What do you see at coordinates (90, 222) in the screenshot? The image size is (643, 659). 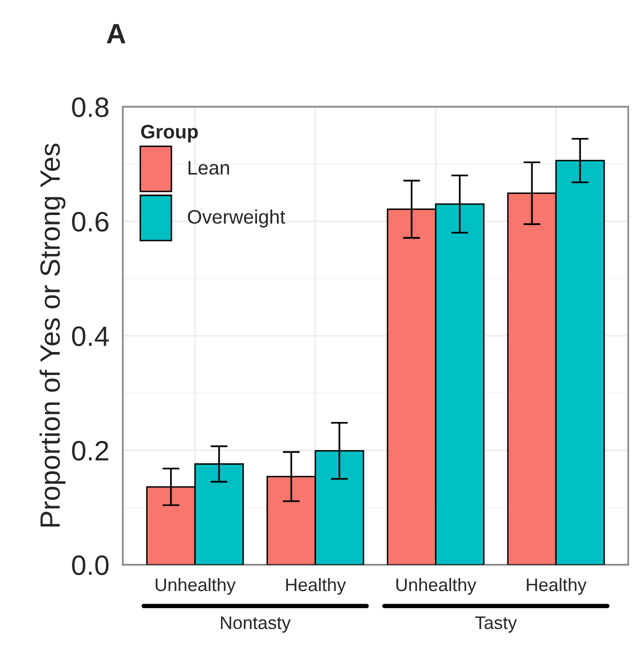 I see `y-tick-label: 0.6` at bounding box center [90, 222].